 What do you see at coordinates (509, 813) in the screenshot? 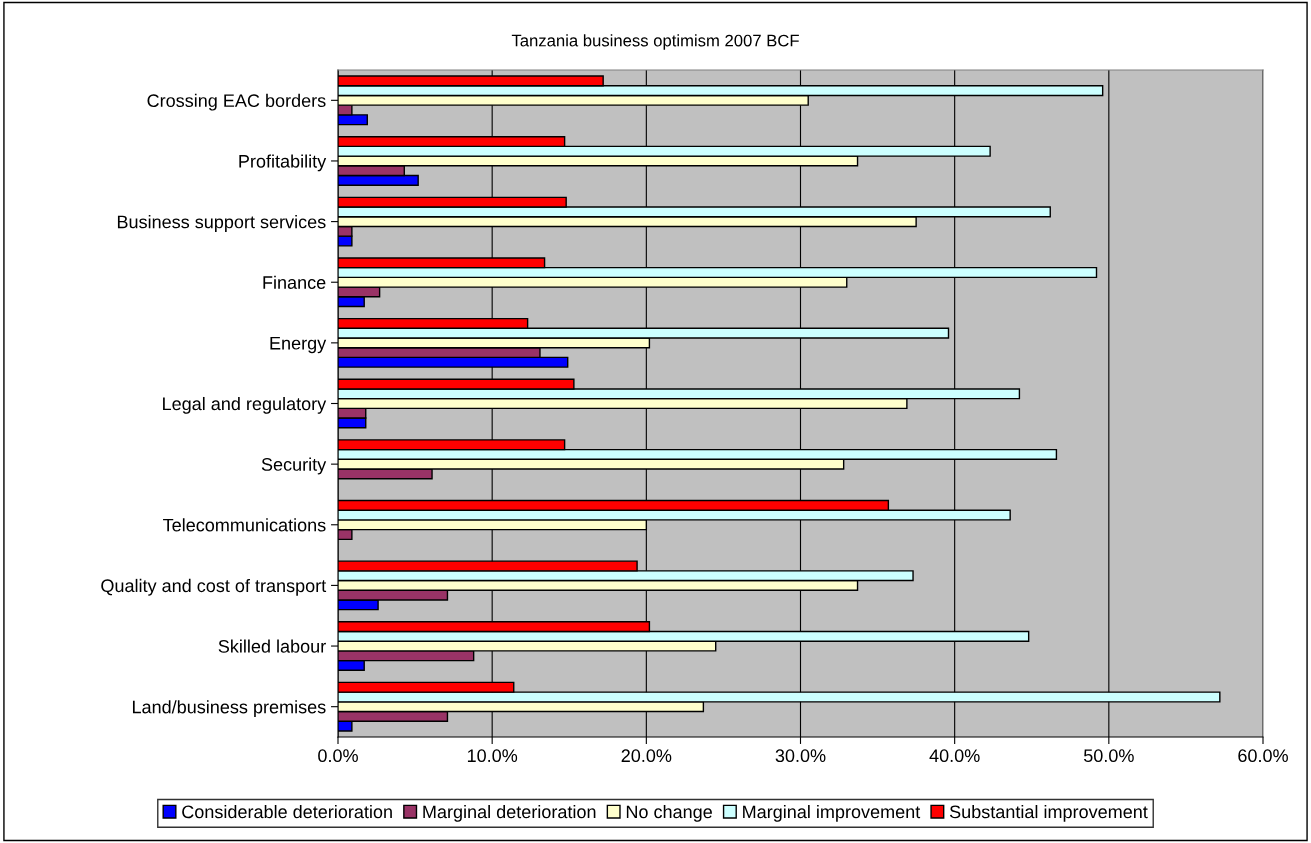
I see `legend-label: Marginal deterioration` at bounding box center [509, 813].